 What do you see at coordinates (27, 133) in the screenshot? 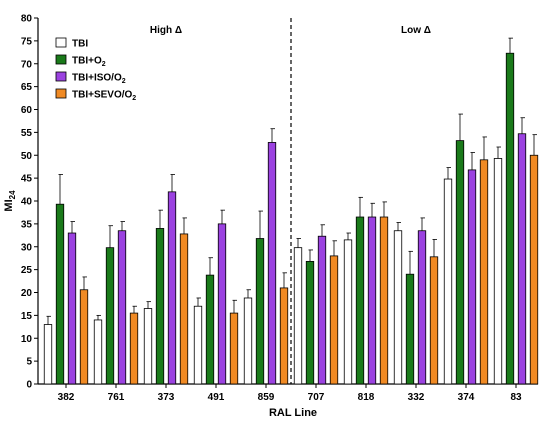
I see `y-tick-label: 55` at bounding box center [27, 133].